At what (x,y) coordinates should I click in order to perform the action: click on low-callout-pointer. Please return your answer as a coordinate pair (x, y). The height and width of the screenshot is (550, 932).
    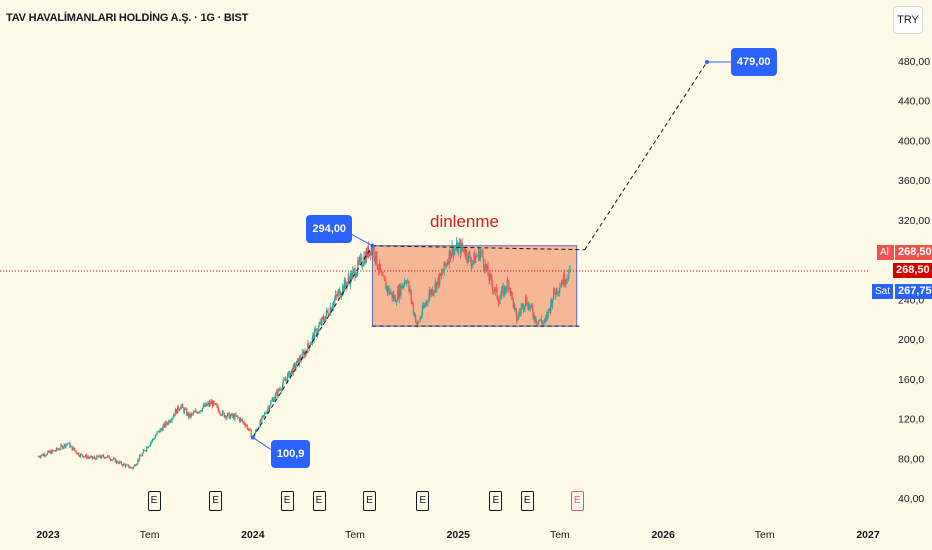
    Looking at the image, I should click on (262, 443).